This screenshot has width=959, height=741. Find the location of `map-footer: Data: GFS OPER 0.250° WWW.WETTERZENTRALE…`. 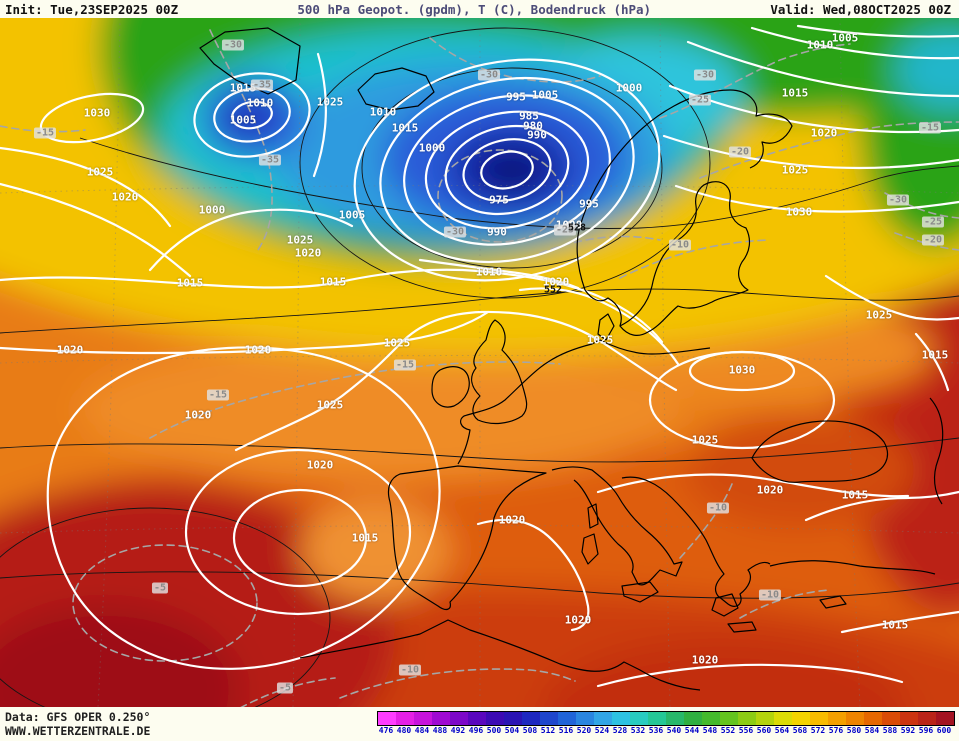

map-footer: Data: GFS OPER 0.250° WWW.WETTERZENTRALE… is located at coordinates (479, 724).